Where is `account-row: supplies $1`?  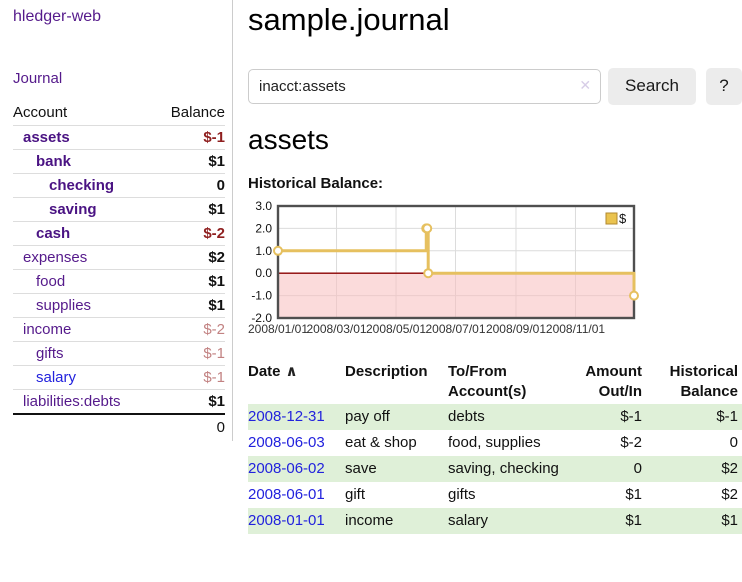 account-row: supplies $1 is located at coordinates (119, 306).